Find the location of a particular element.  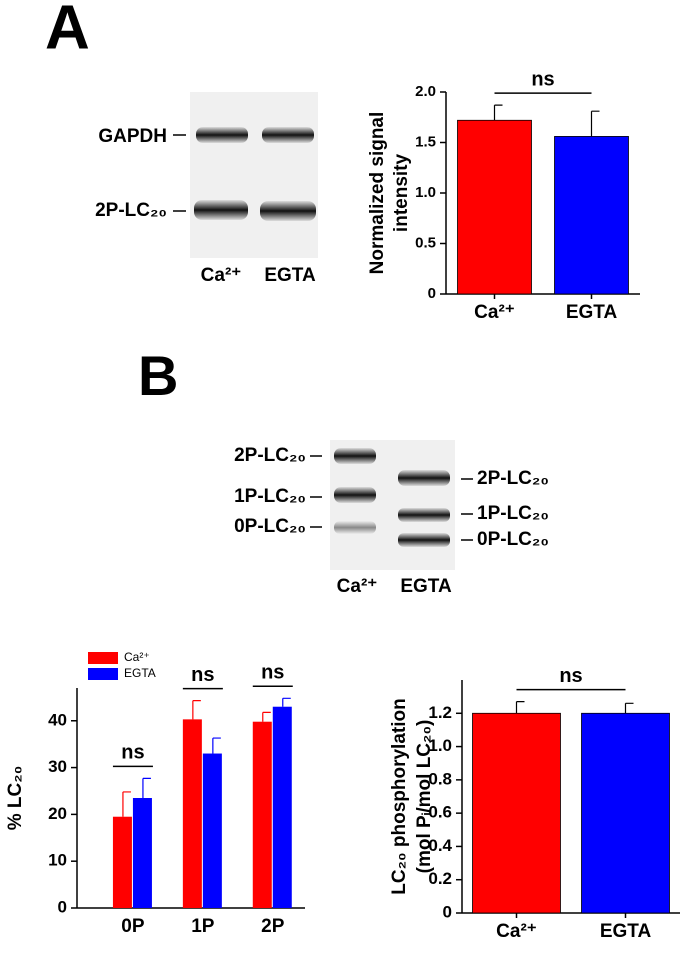

y-tick-label: 20 is located at coordinates (57, 813).